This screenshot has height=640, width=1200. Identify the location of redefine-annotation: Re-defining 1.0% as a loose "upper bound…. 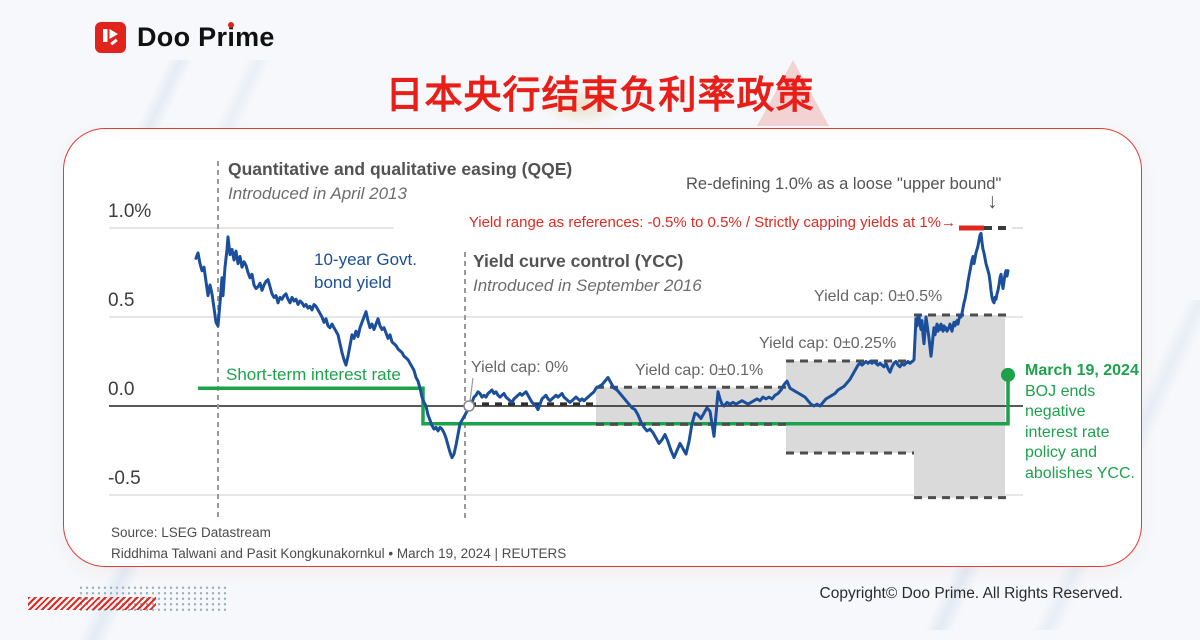
(844, 184).